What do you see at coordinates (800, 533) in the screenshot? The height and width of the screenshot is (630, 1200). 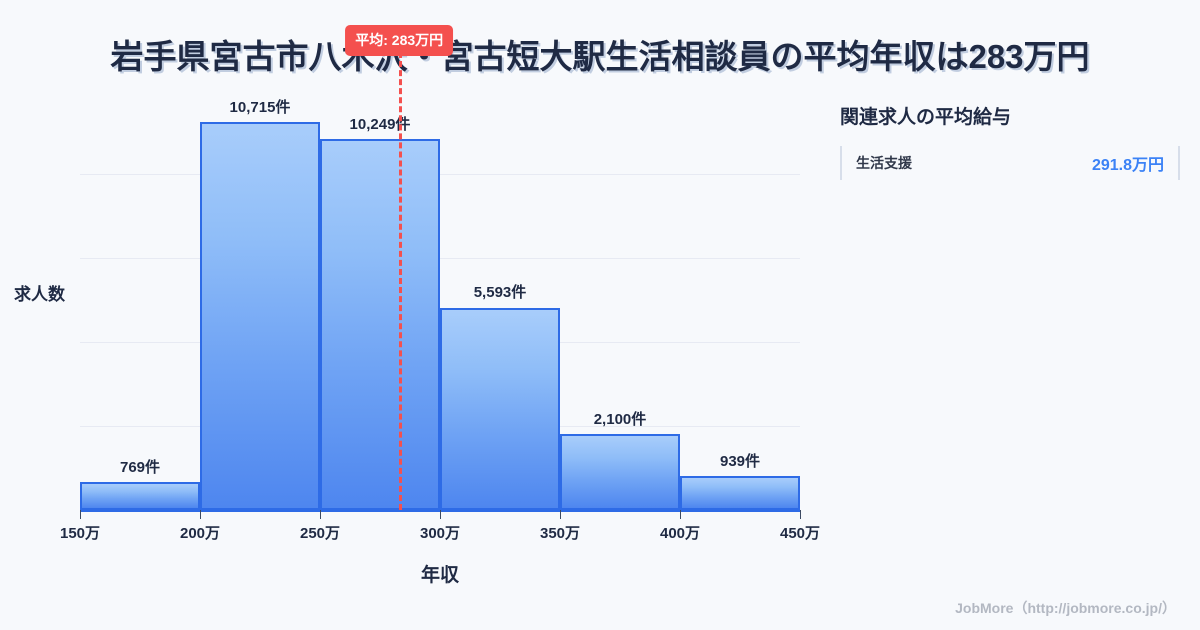 I see `x-axis-tick-label: 450万` at bounding box center [800, 533].